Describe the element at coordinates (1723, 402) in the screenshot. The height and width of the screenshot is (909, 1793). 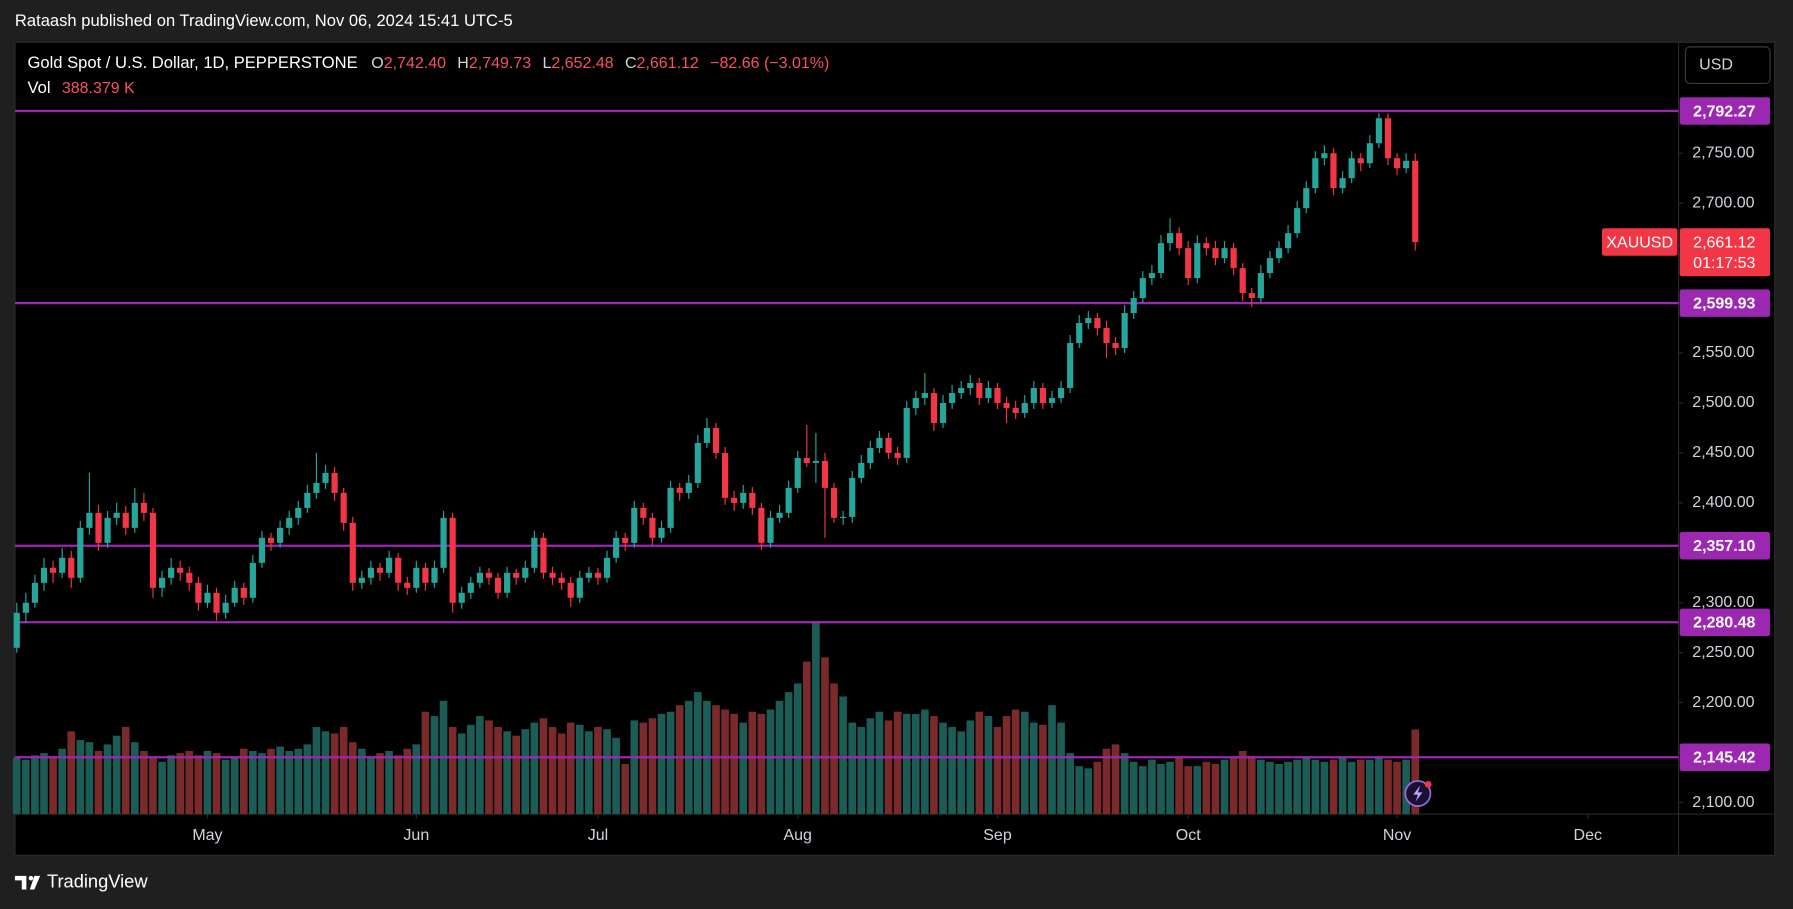
I see `y-tick-label: 2,500.00` at that location.